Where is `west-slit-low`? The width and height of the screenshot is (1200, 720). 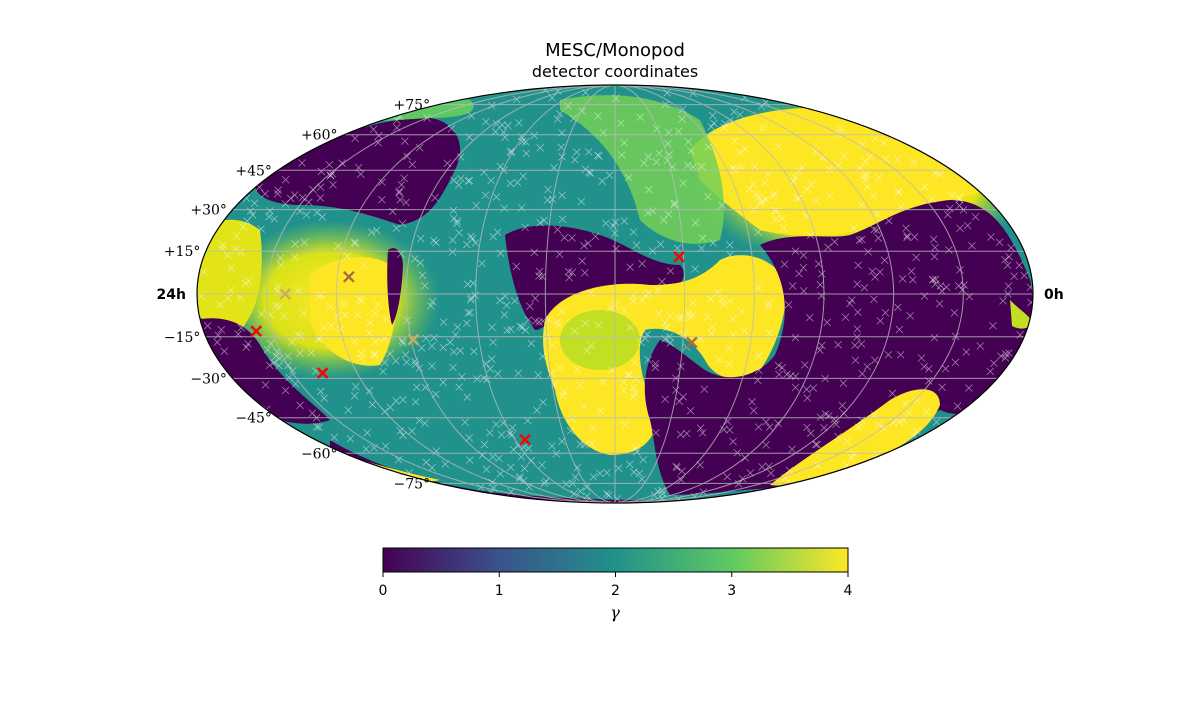
west-slit-low is located at coordinates (395, 286).